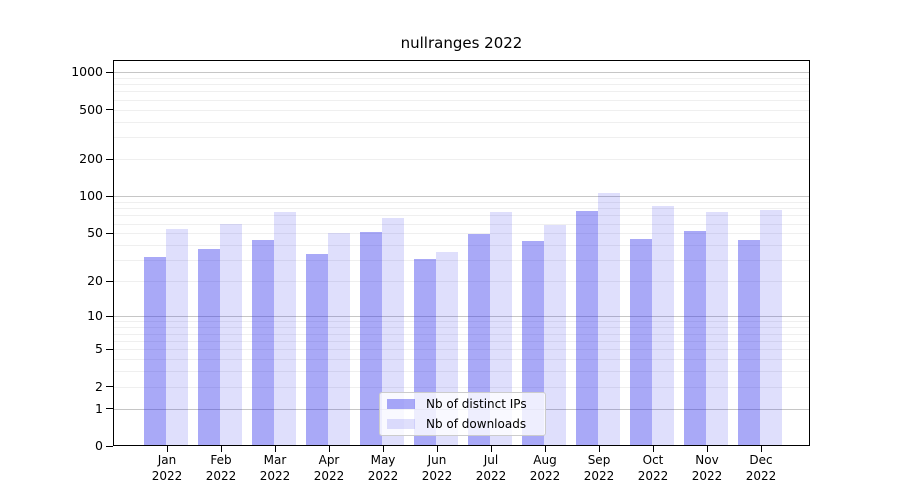  Describe the element at coordinates (653, 468) in the screenshot. I see `x-tick-label-oct: Oct 2022` at that location.